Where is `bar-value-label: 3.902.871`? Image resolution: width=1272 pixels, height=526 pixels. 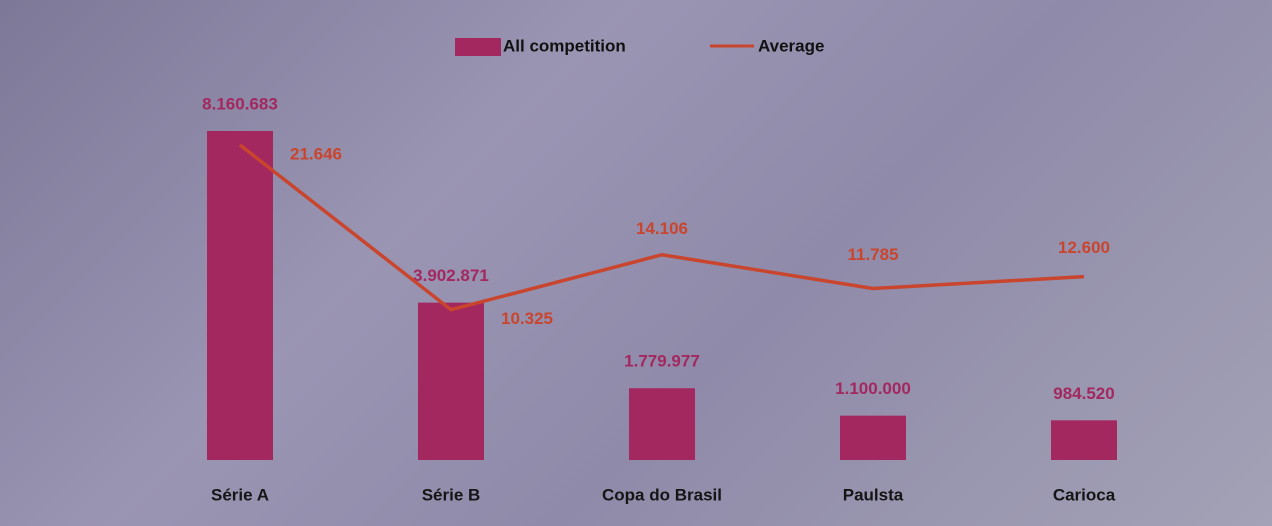
bar-value-label: 3.902.871 is located at coordinates (451, 275).